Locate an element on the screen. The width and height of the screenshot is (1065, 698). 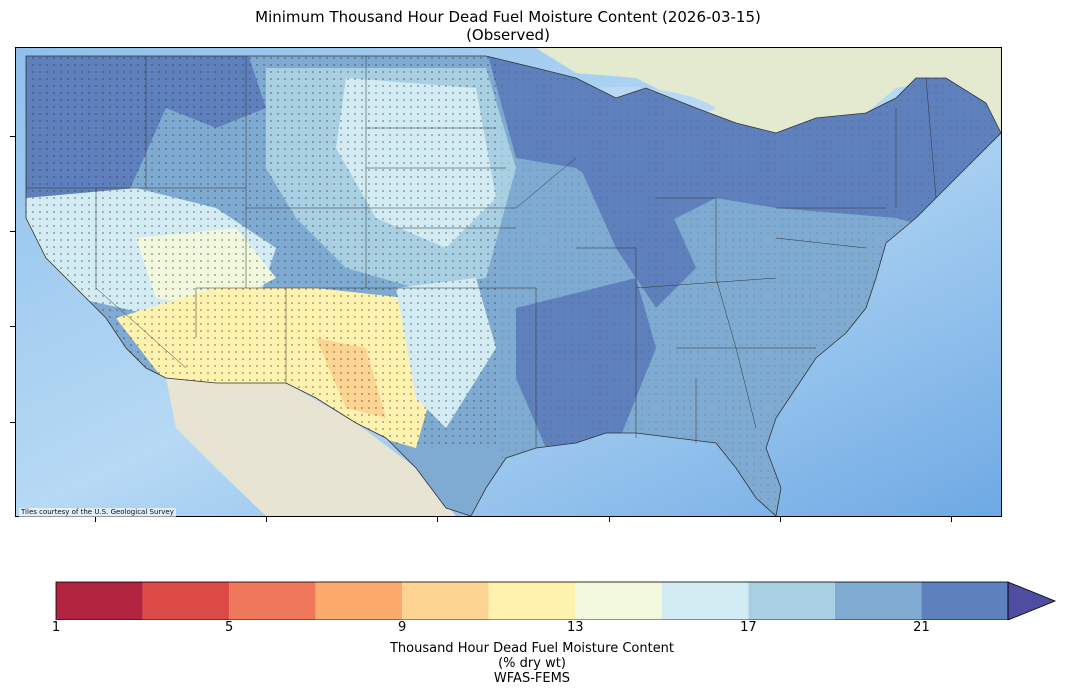
colorbar-label-line3: WFAS-FEMS is located at coordinates (532, 678).